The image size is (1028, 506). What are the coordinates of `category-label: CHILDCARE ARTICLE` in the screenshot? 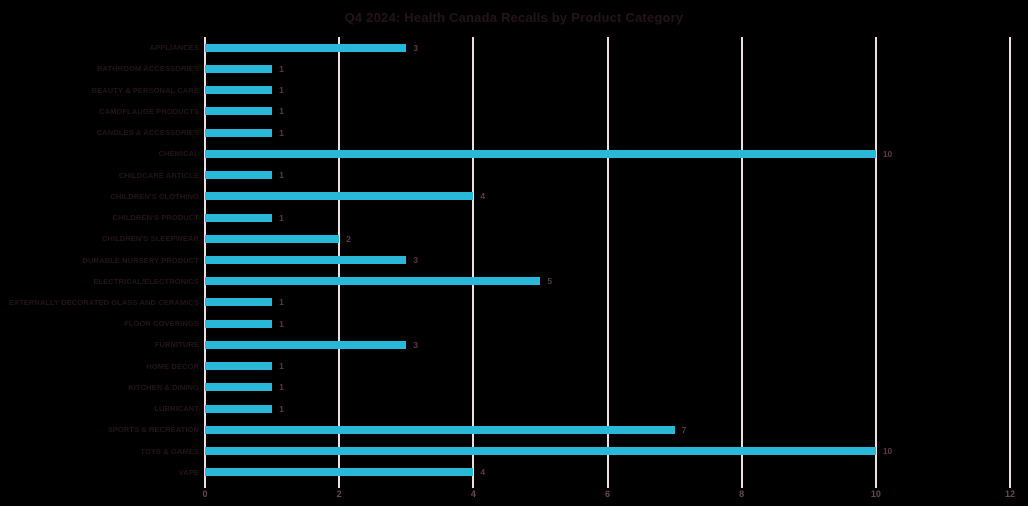 It's located at (158, 175).